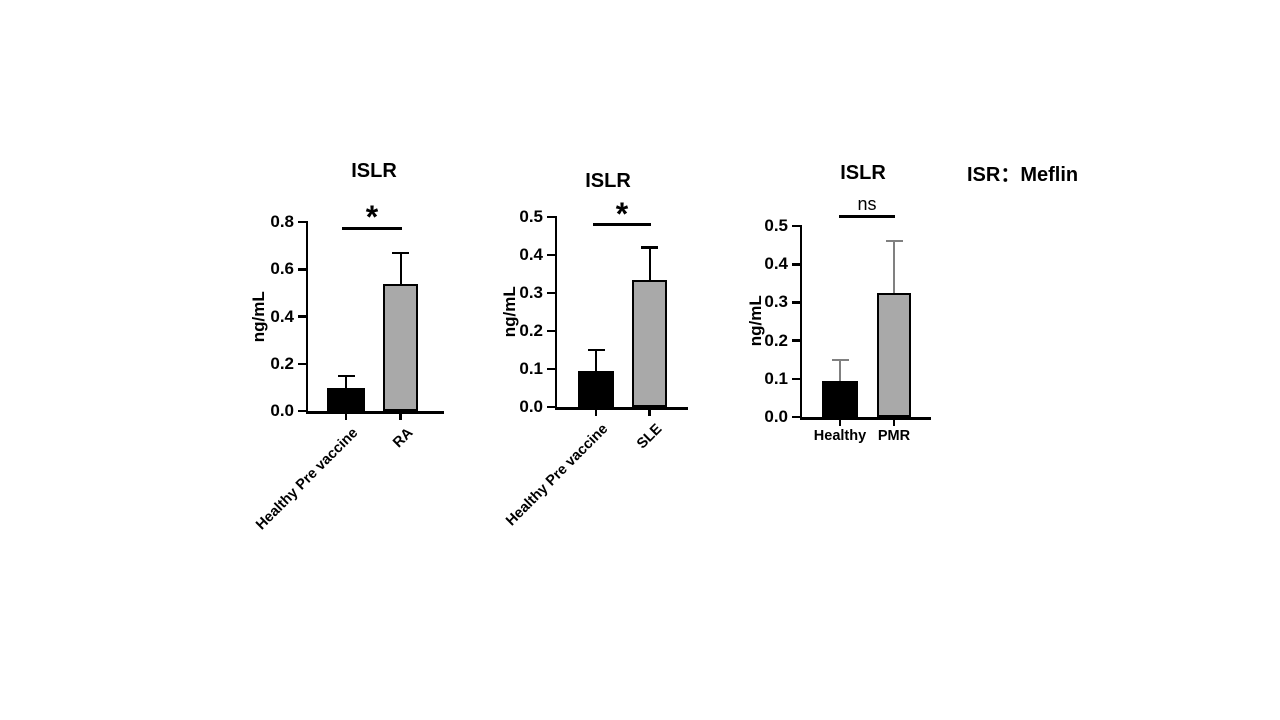 This screenshot has width=1280, height=720. Describe the element at coordinates (282, 221) in the screenshot. I see `y-tick-label: 0.8` at that location.